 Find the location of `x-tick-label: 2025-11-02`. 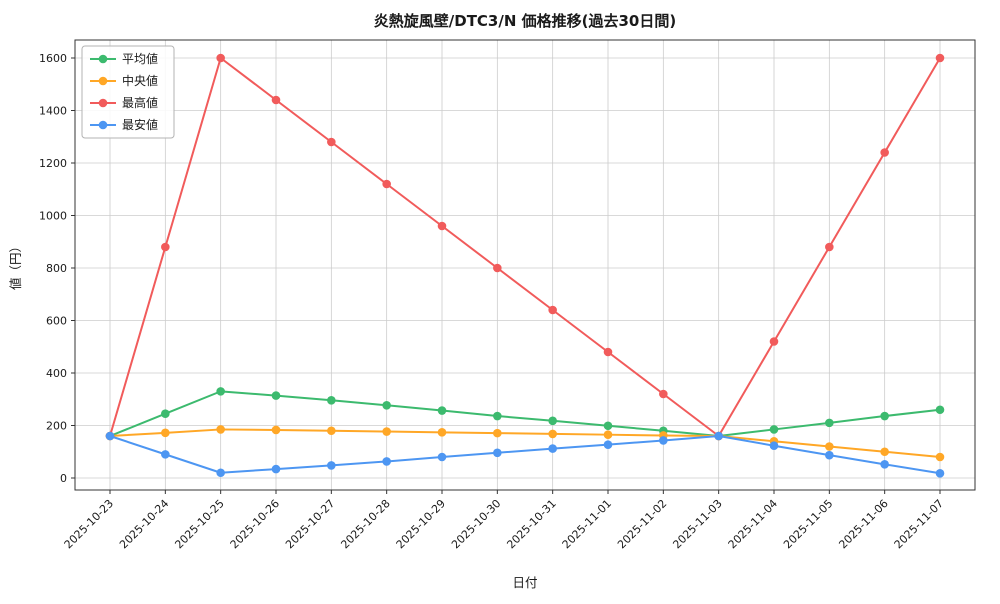

x-tick-label: 2025-11-02 is located at coordinates (642, 524).